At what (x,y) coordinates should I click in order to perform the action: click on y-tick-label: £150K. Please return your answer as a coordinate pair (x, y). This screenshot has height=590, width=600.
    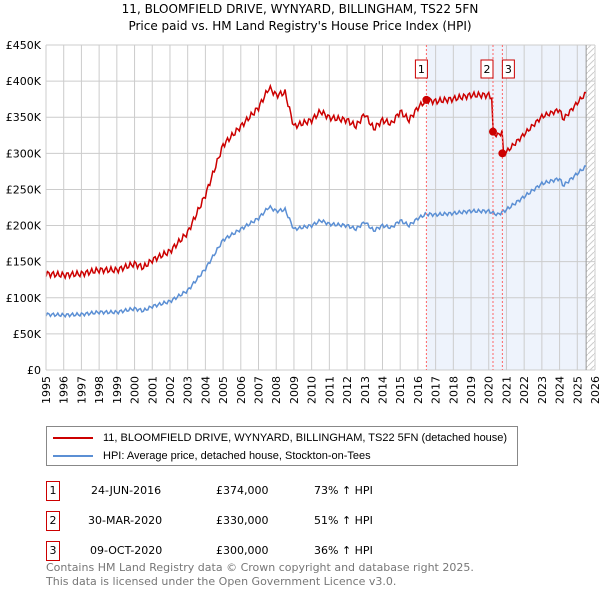
    Looking at the image, I should click on (24, 262).